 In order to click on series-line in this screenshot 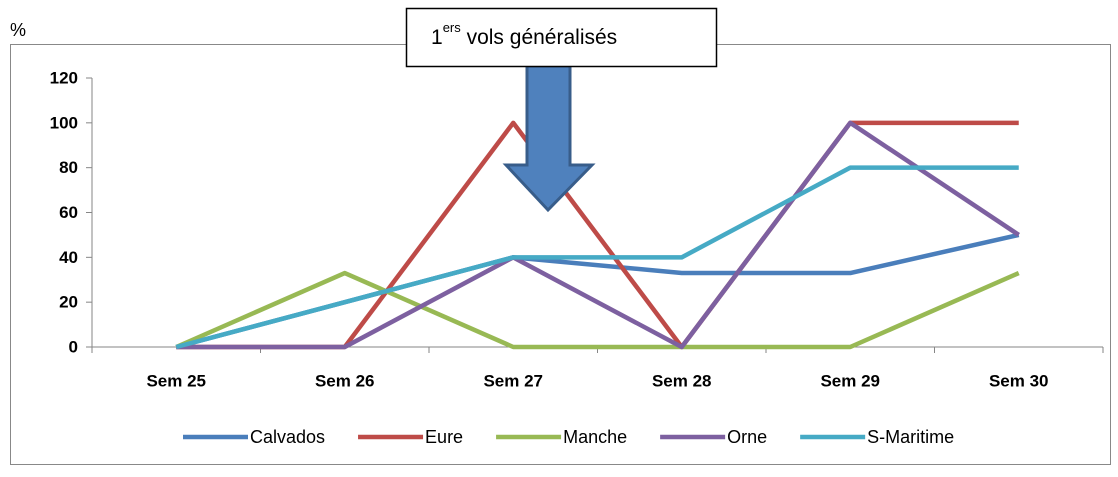, I will do `click(597, 310)`.